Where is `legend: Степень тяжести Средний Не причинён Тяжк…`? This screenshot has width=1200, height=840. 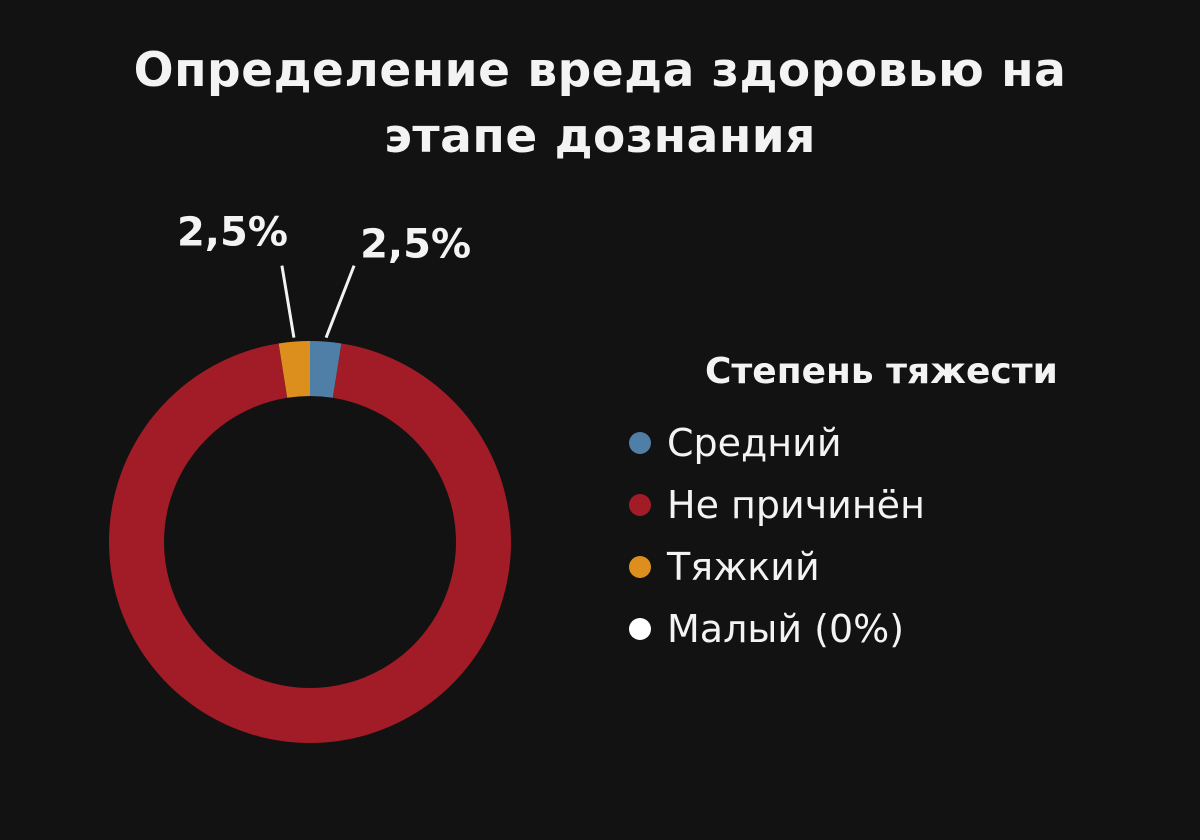
legend: Степень тяжести Средний Не причинён Тяжк… is located at coordinates (842, 501).